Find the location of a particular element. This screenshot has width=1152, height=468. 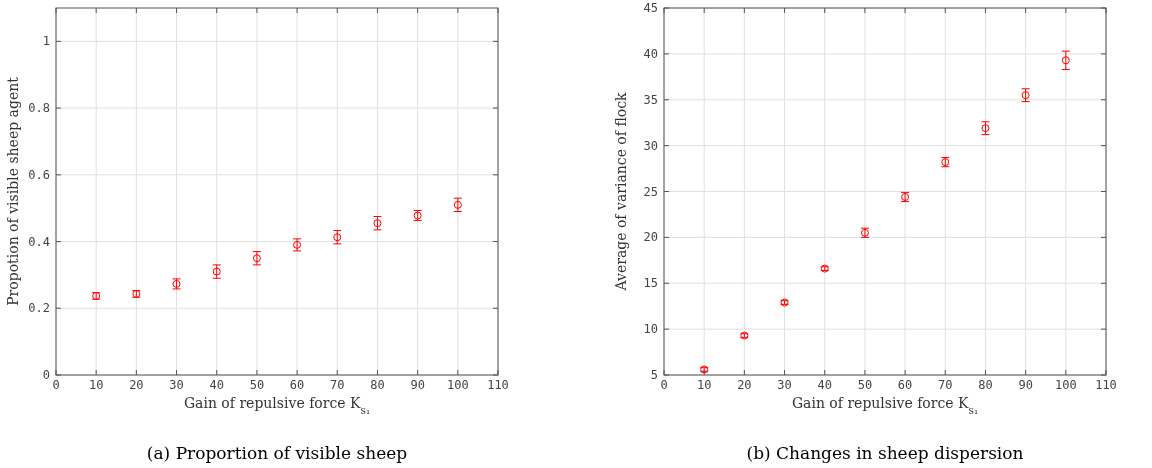

y-tick-label: 1 is located at coordinates (46, 41).